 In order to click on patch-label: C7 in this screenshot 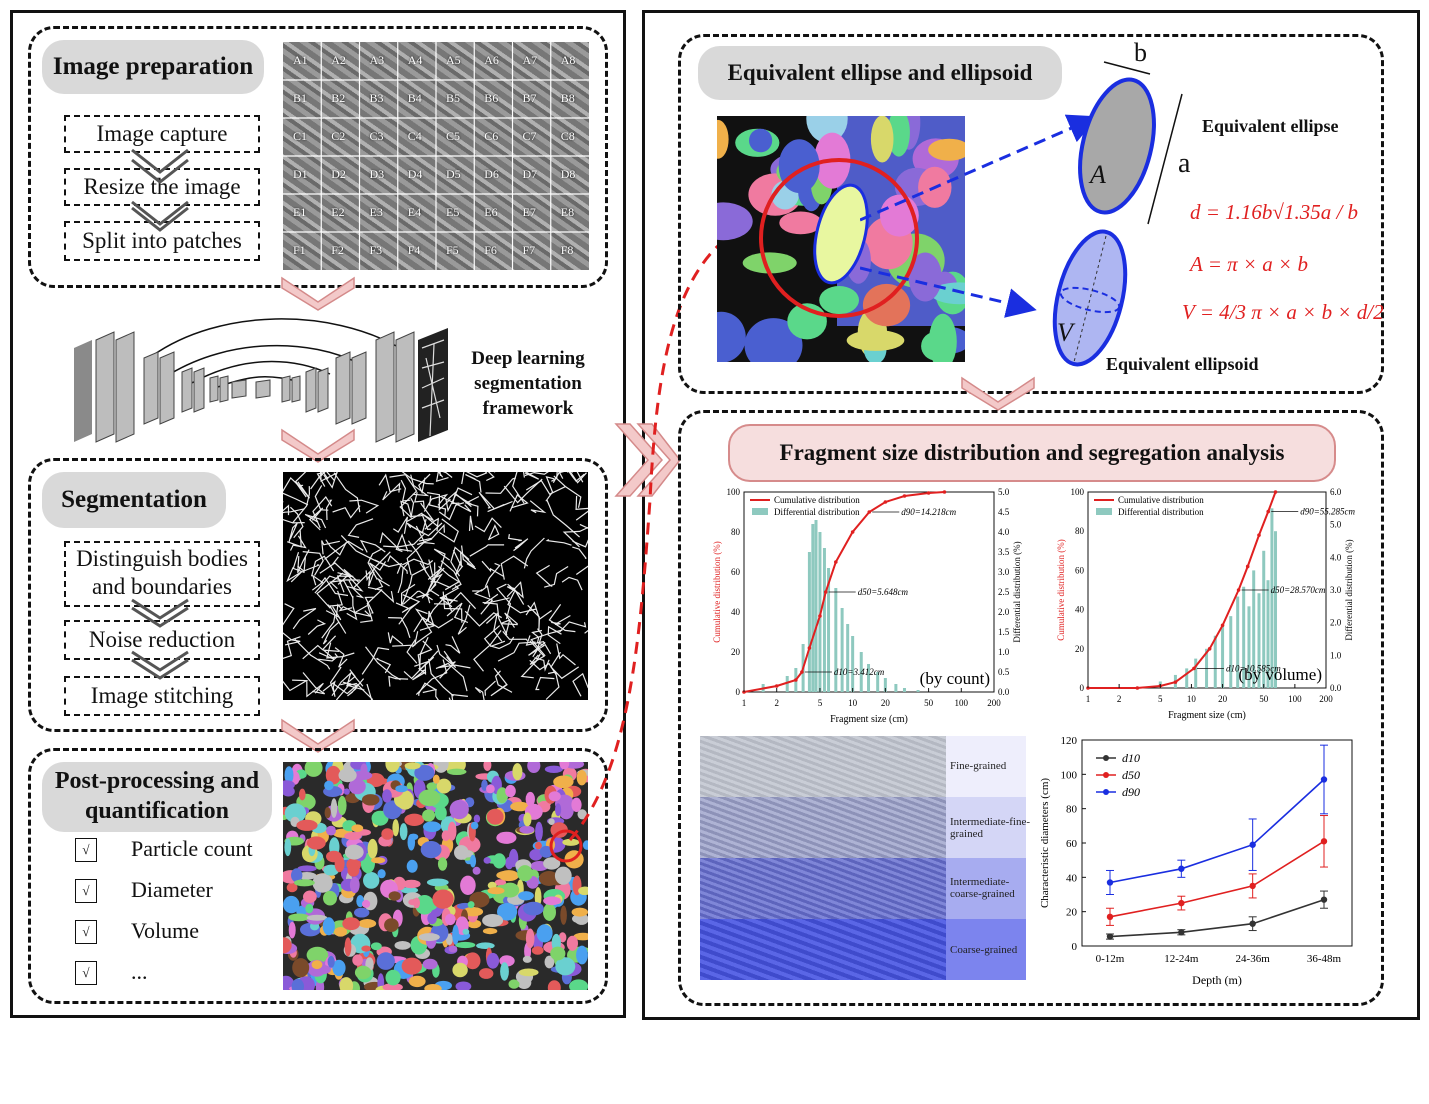, I will do `click(529, 136)`.